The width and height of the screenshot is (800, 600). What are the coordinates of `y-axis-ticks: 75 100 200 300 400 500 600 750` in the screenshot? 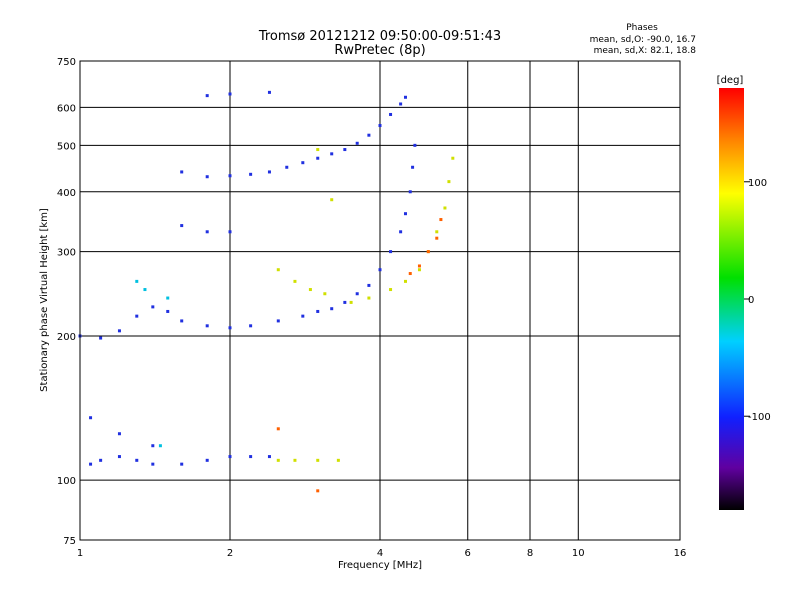 It's located at (66, 302).